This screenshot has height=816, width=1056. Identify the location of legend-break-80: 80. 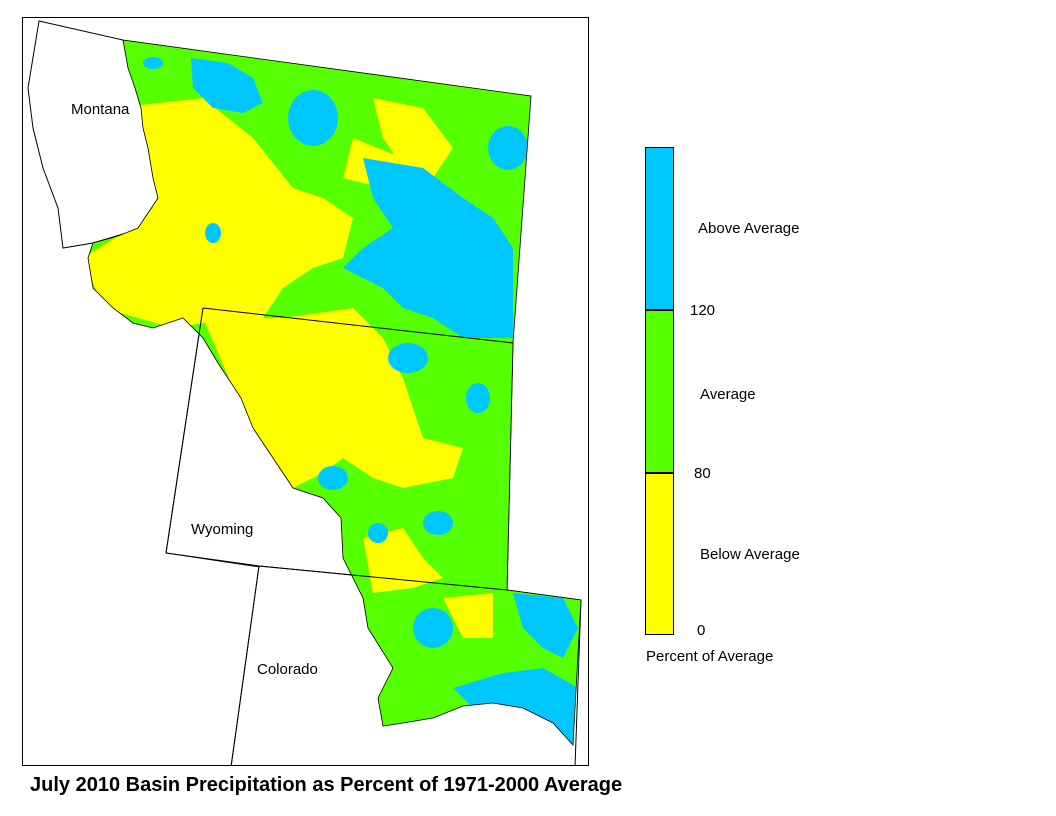
(702, 473).